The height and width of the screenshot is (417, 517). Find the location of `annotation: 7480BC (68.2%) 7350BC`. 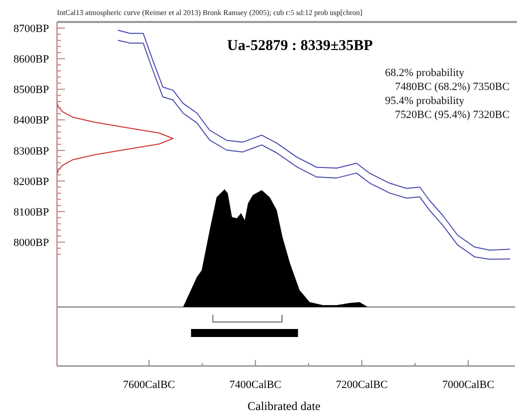

annotation: 7480BC (68.2%) 7350BC is located at coordinates (452, 87).